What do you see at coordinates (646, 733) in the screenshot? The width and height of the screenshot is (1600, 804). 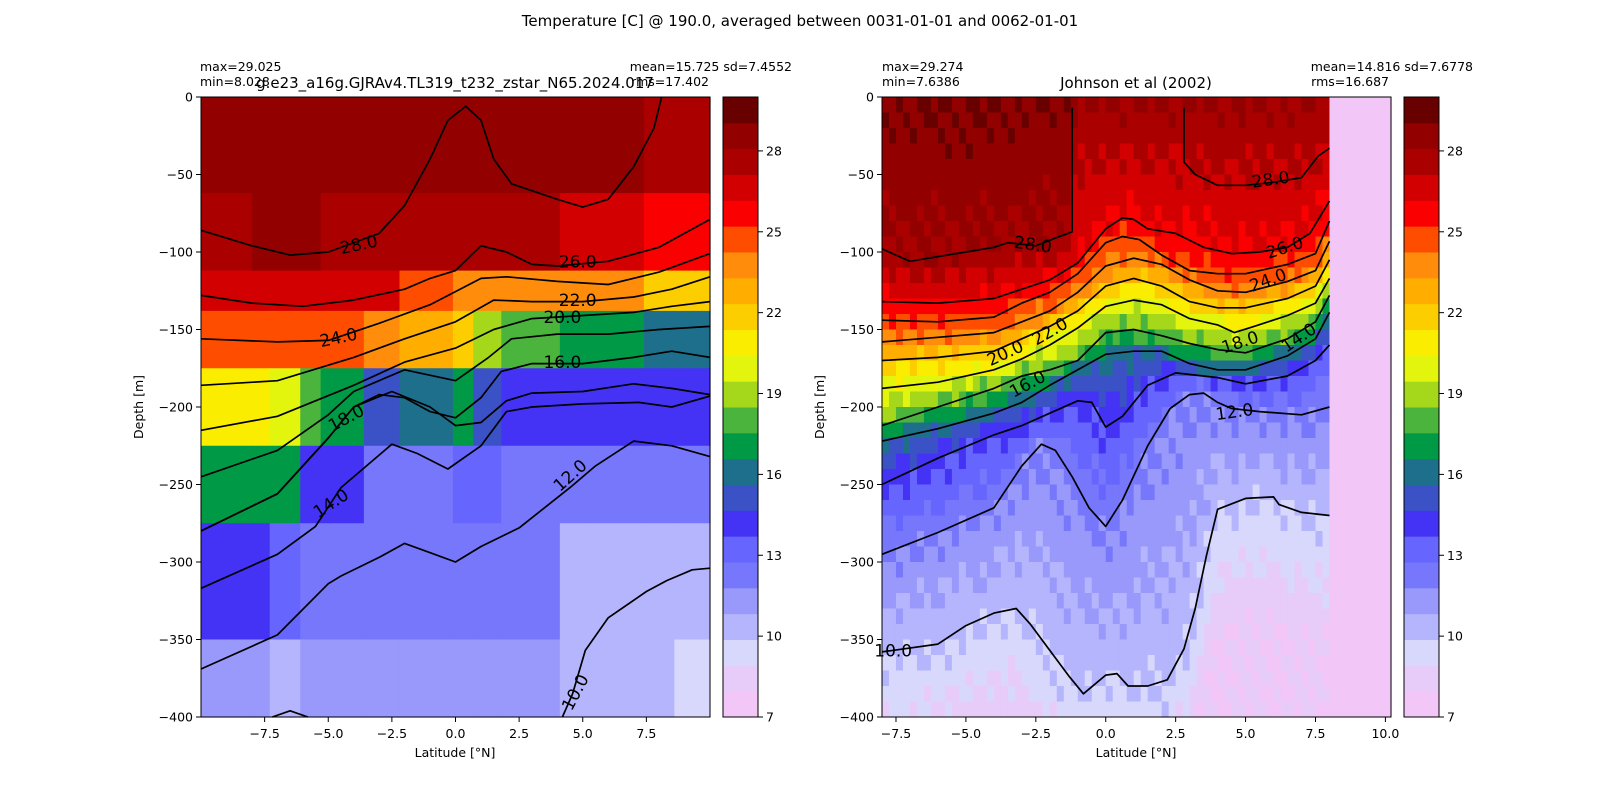 I see `x-tick-label: 7.5` at bounding box center [646, 733].